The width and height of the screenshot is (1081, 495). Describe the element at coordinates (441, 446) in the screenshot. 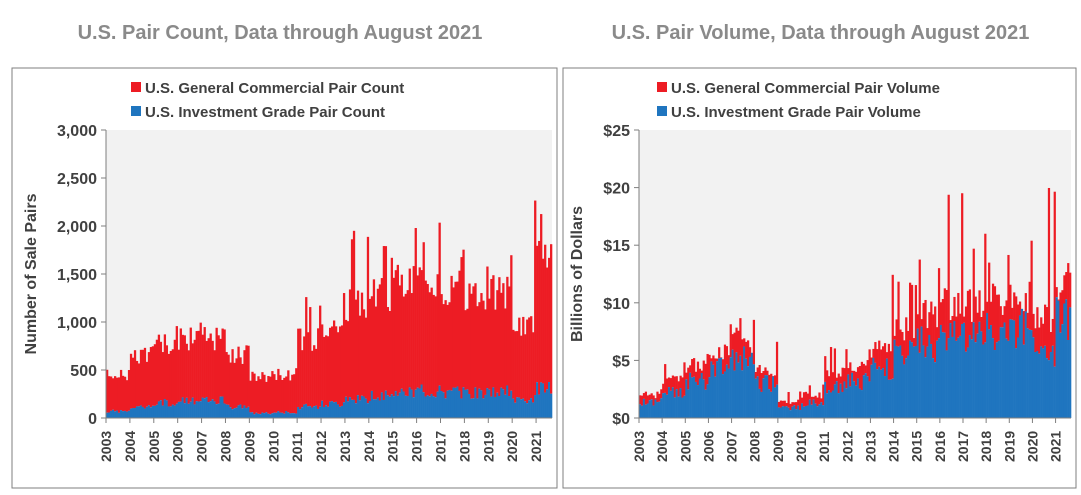

I see `x-tick-label: 2017` at that location.